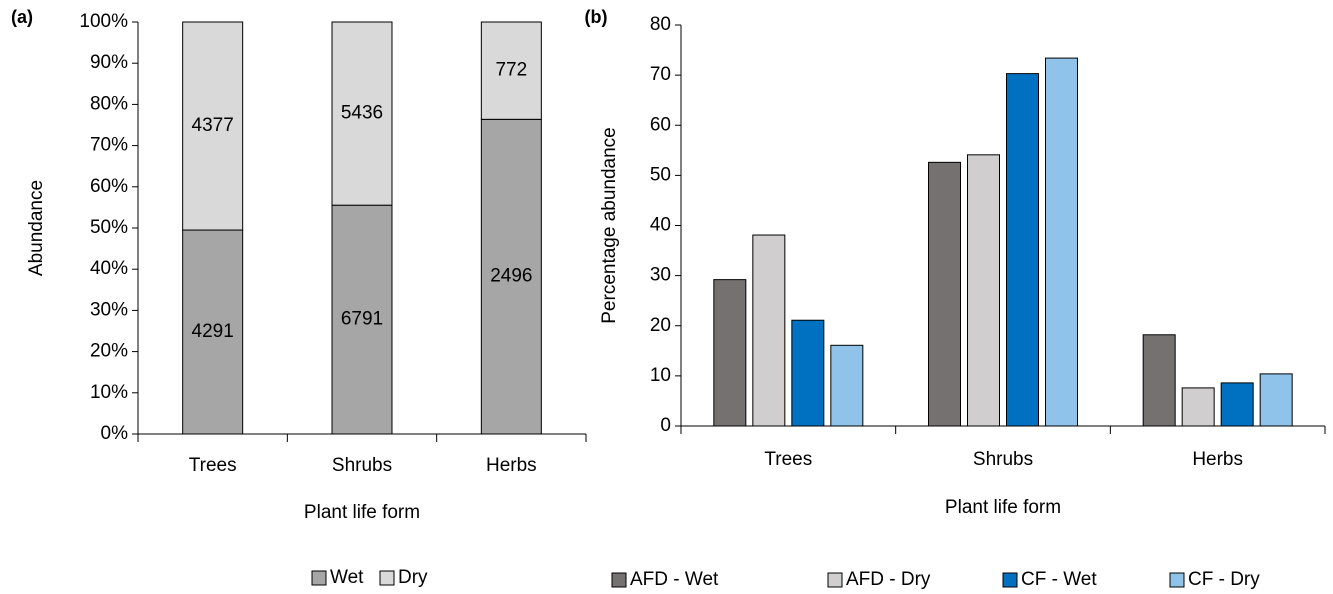  Describe the element at coordinates (115, 433) in the screenshot. I see `y-tick-label: 0%` at that location.